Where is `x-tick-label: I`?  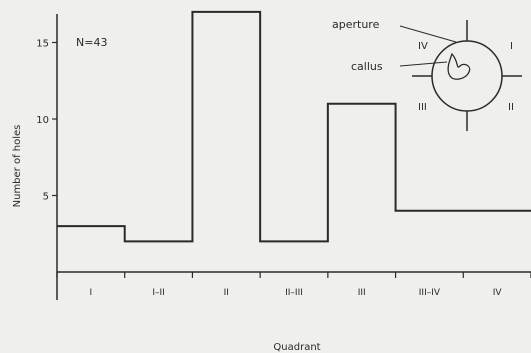 x-tick-label: I is located at coordinates (91, 293).